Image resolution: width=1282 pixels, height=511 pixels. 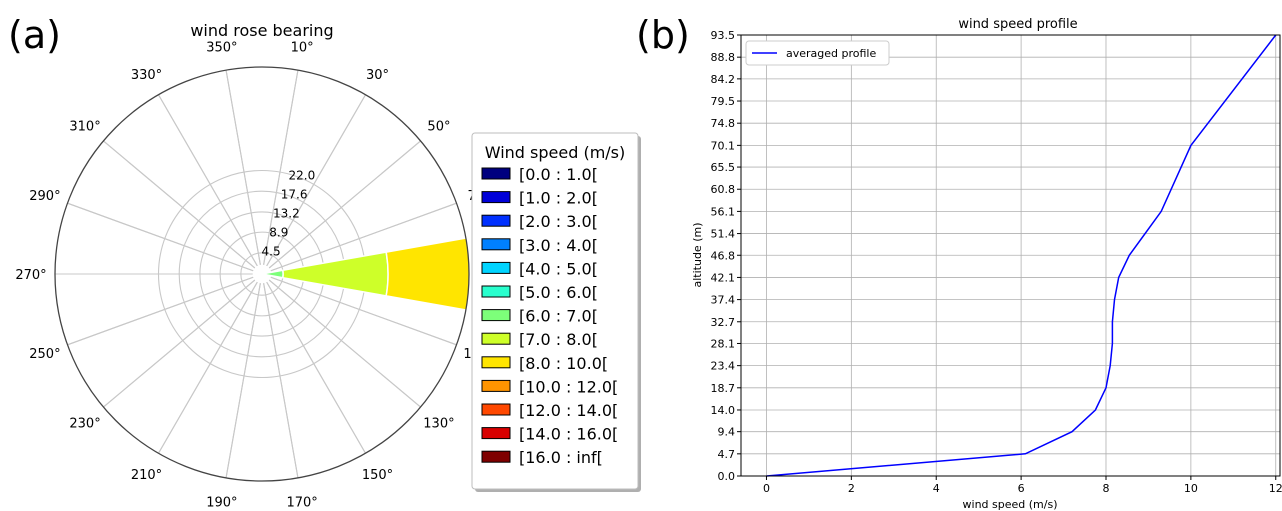 I want to click on legend-label: [14.0 : 16.0[, so click(x=568, y=434).